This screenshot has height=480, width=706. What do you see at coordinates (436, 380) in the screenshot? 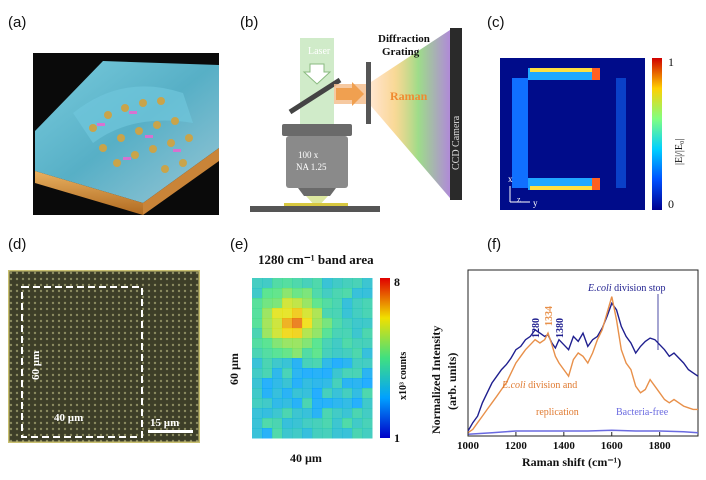
I see `f-ylabel-1: Normalized Intensity` at bounding box center [436, 380].